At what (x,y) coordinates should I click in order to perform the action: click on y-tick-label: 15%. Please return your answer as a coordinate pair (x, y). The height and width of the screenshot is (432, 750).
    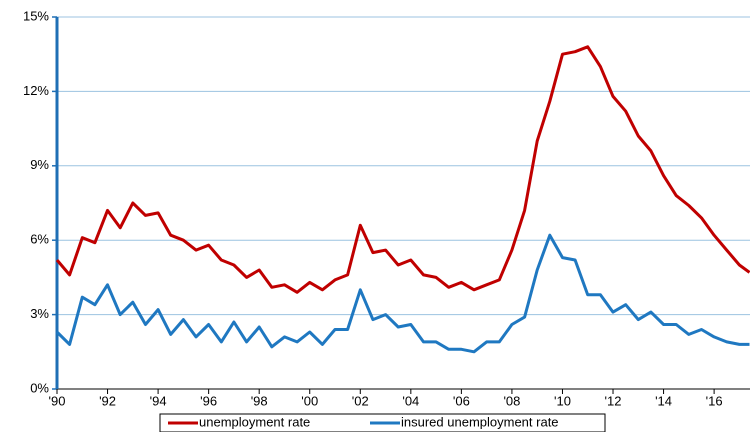
    Looking at the image, I should click on (36, 15).